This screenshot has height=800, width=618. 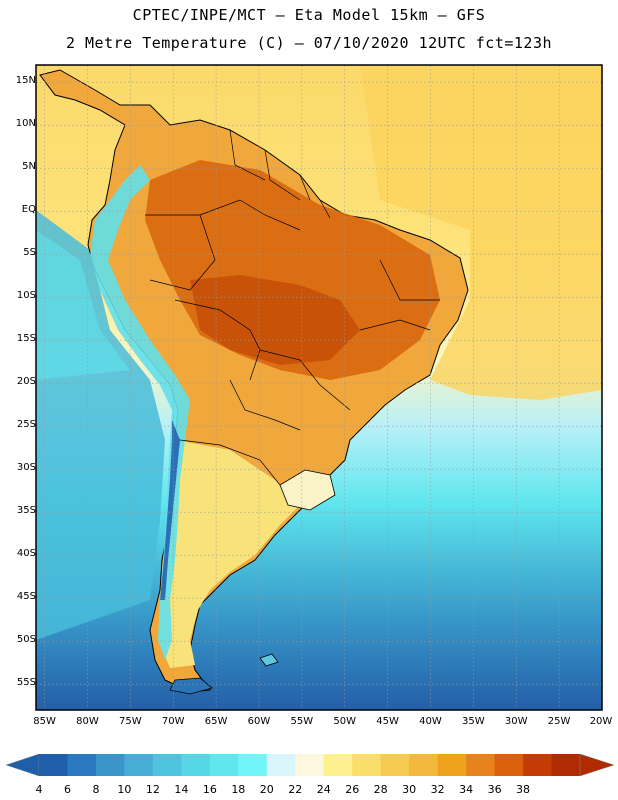 I want to click on colorbar-label: 4, so click(x=39, y=789).